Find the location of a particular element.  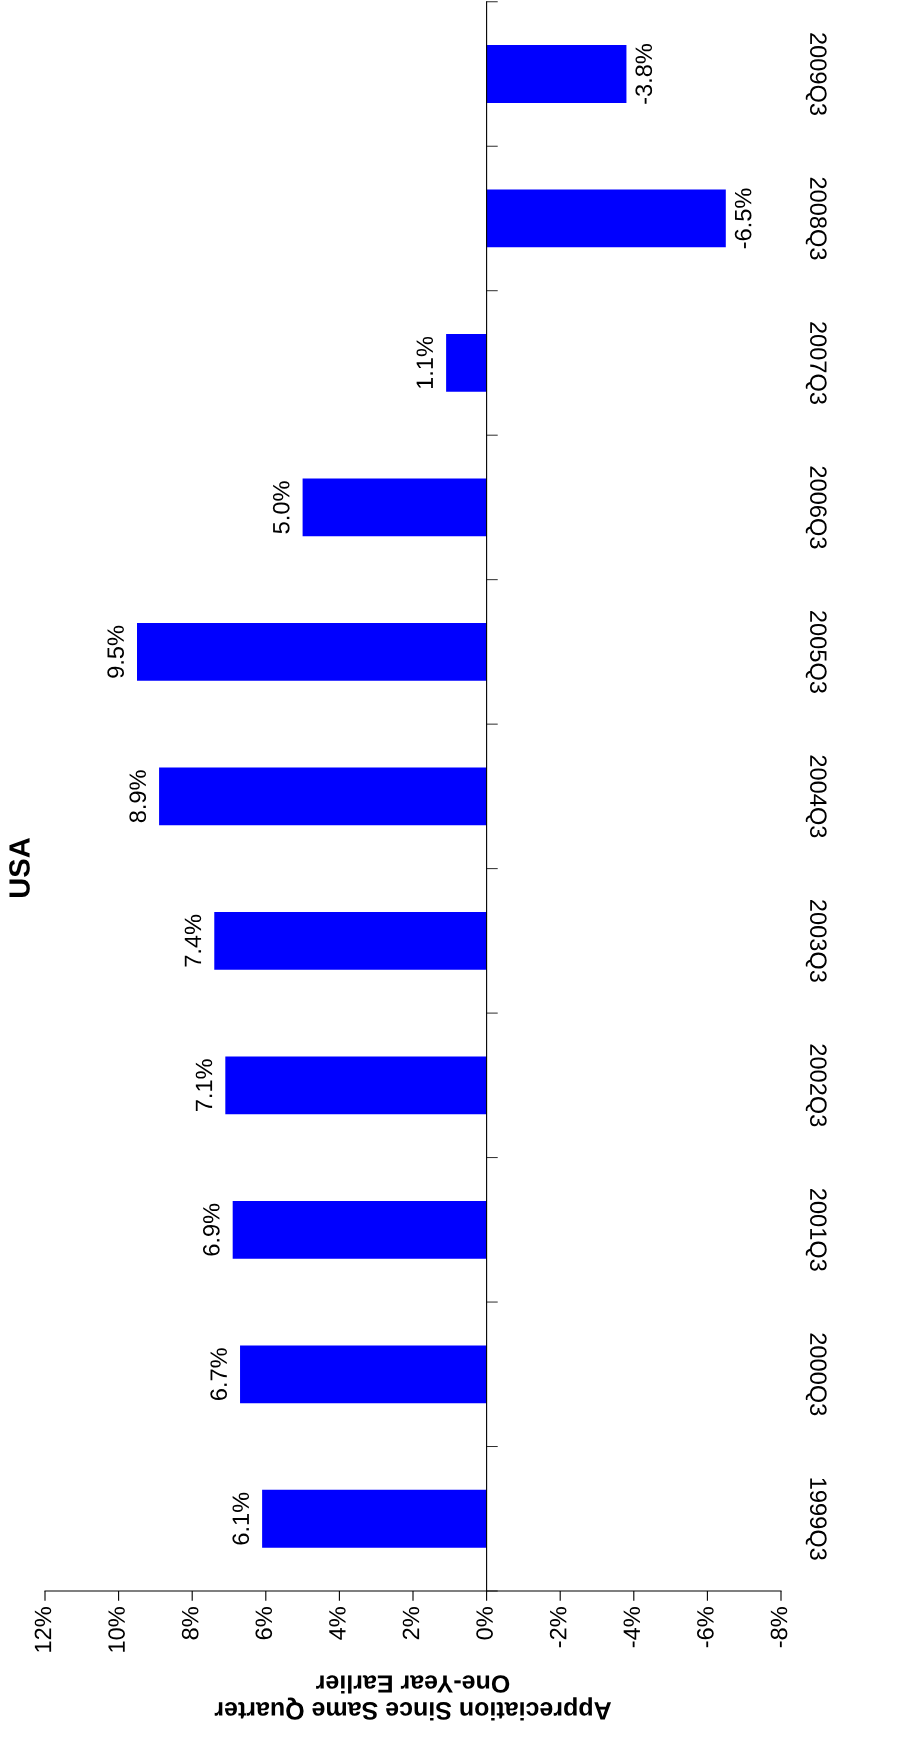

y-tick-label: 2004Q3 is located at coordinates (816, 796).